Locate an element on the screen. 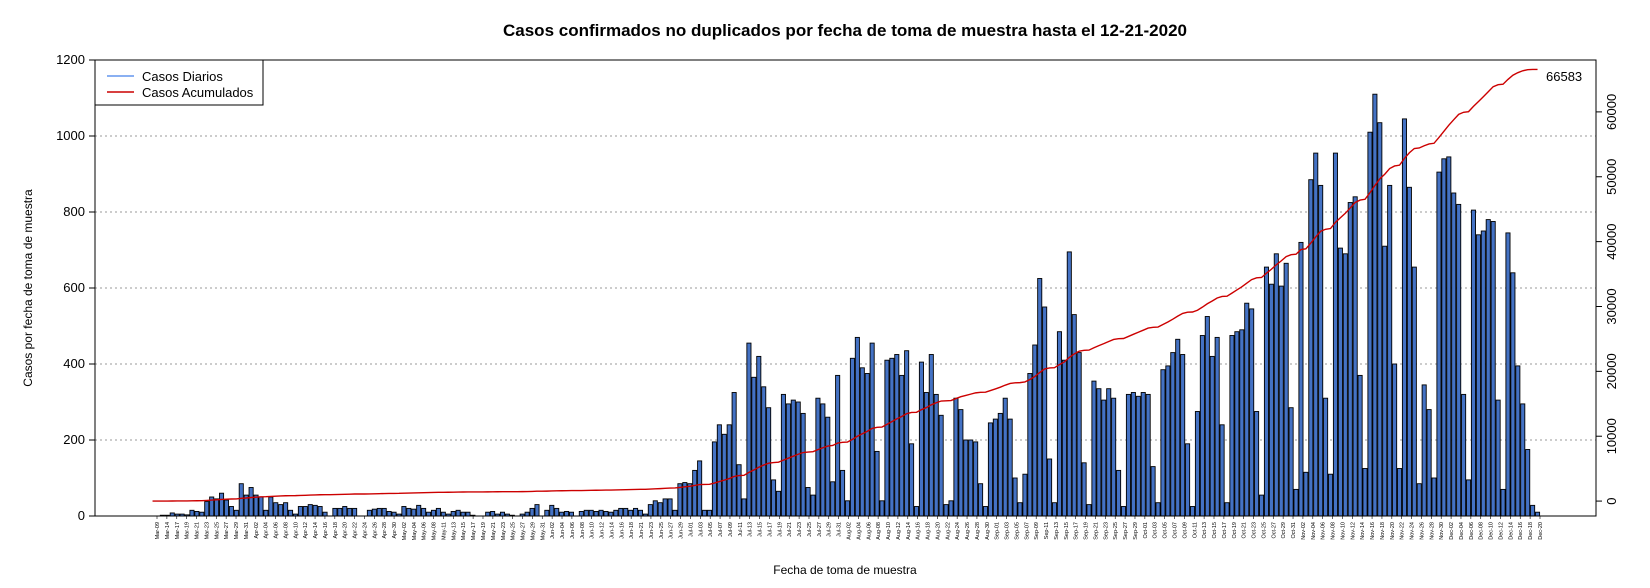 The width and height of the screenshot is (1650, 588). x-tick-label: May-29 is located at coordinates (533, 531).